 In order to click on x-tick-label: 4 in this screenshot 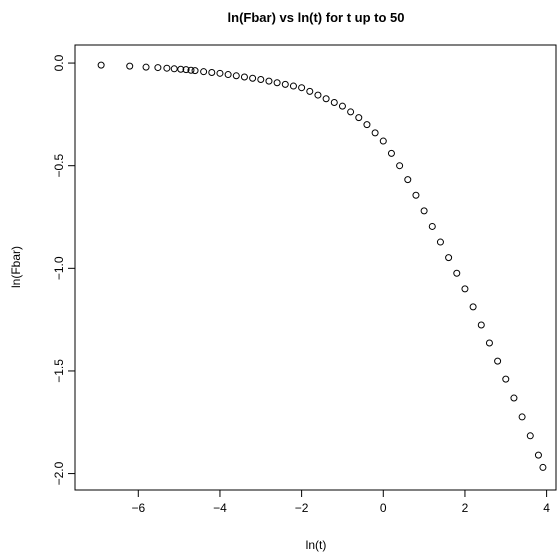, I will do `click(546, 508)`.